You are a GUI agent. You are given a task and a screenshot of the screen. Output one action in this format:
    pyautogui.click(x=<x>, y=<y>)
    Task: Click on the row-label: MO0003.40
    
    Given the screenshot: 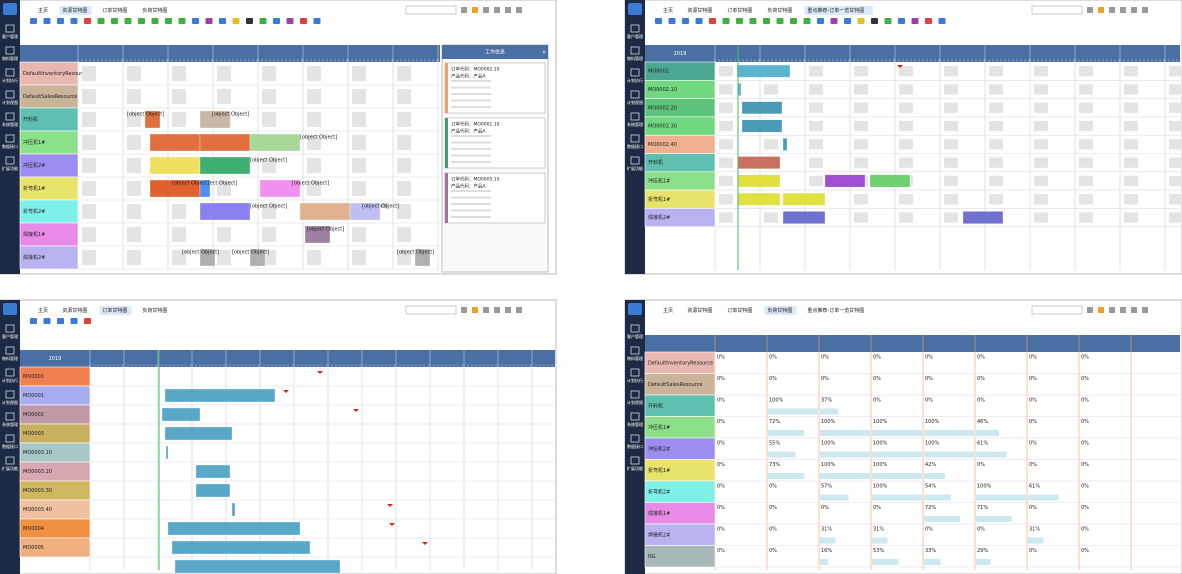 What is the action you would take?
    pyautogui.click(x=37, y=510)
    